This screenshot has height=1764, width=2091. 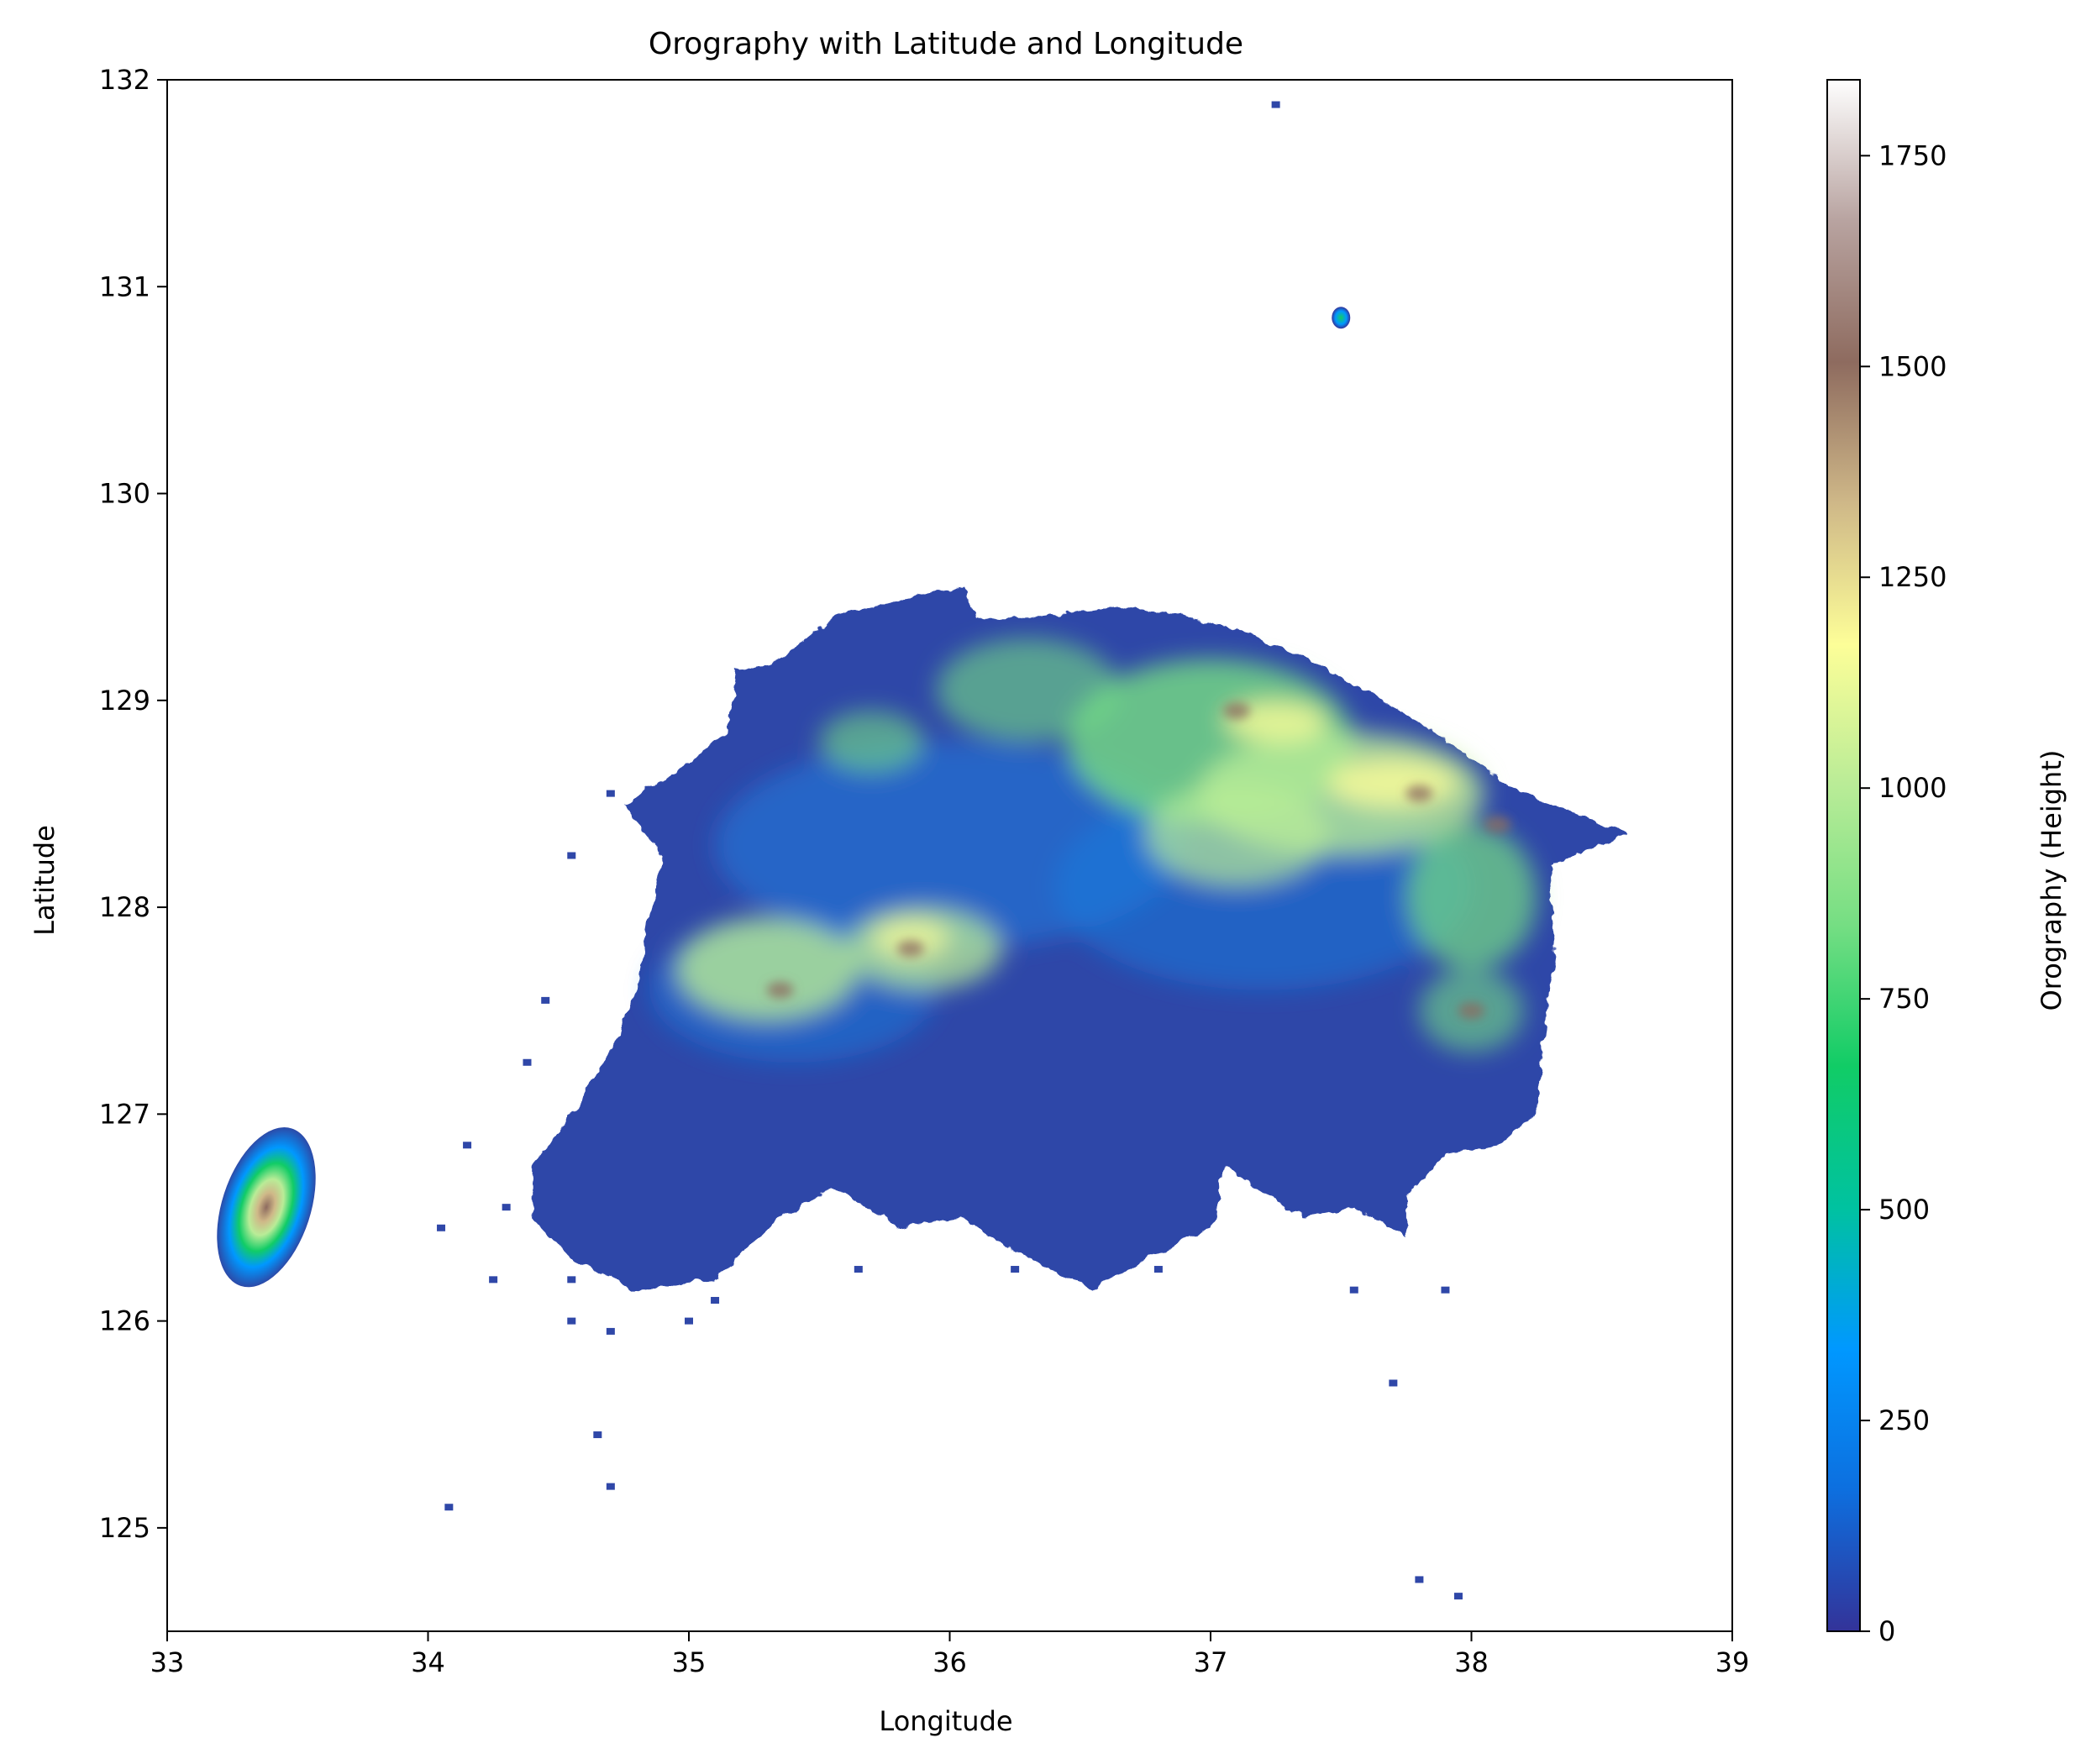 I want to click on y-tick-label: 129, so click(x=125, y=701).